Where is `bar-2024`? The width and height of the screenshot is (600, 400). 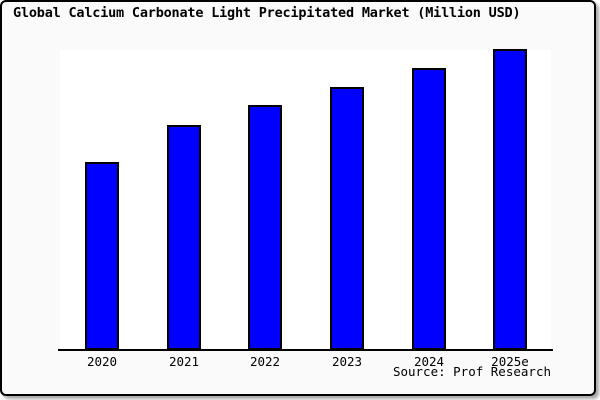
bar-2024 is located at coordinates (429, 209).